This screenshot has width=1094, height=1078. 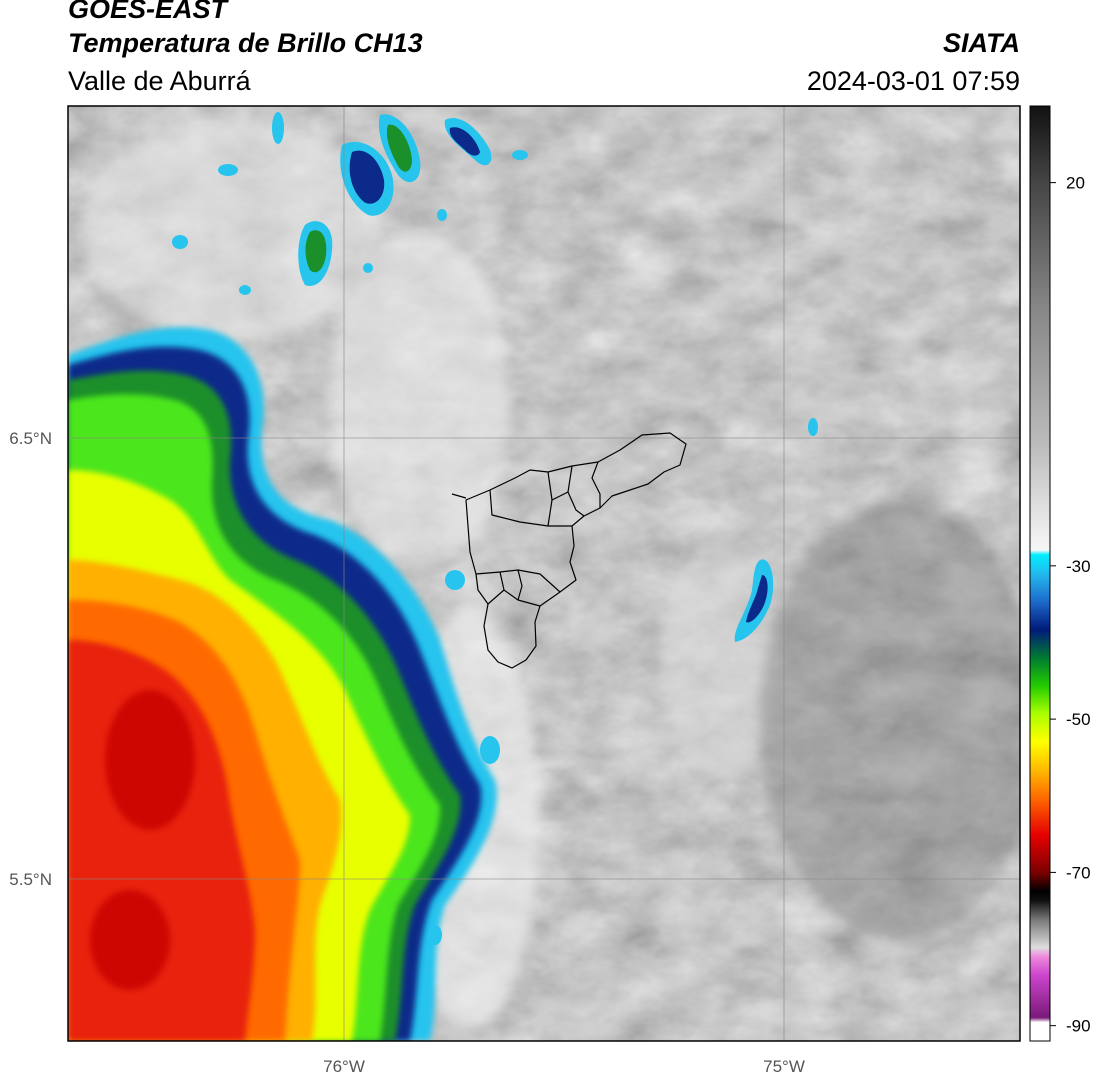 I want to click on colorbar-tick-label: -30, so click(x=1078, y=566).